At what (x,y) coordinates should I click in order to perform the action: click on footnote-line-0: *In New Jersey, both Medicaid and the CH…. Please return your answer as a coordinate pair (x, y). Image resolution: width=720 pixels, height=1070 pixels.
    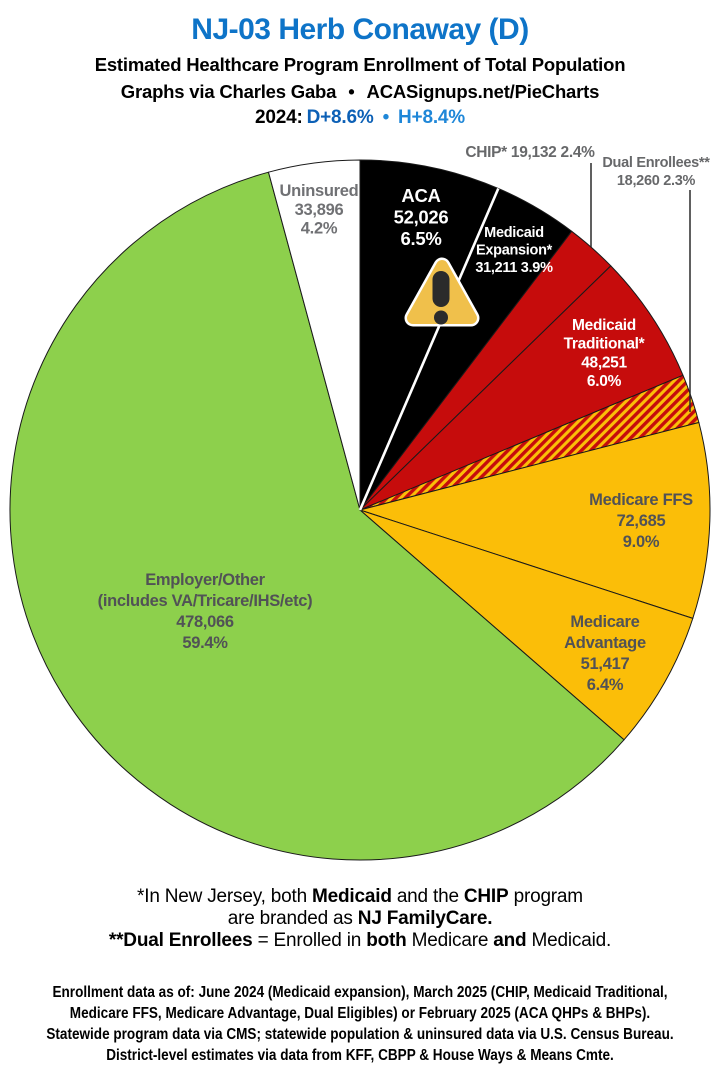
    Looking at the image, I should click on (360, 897).